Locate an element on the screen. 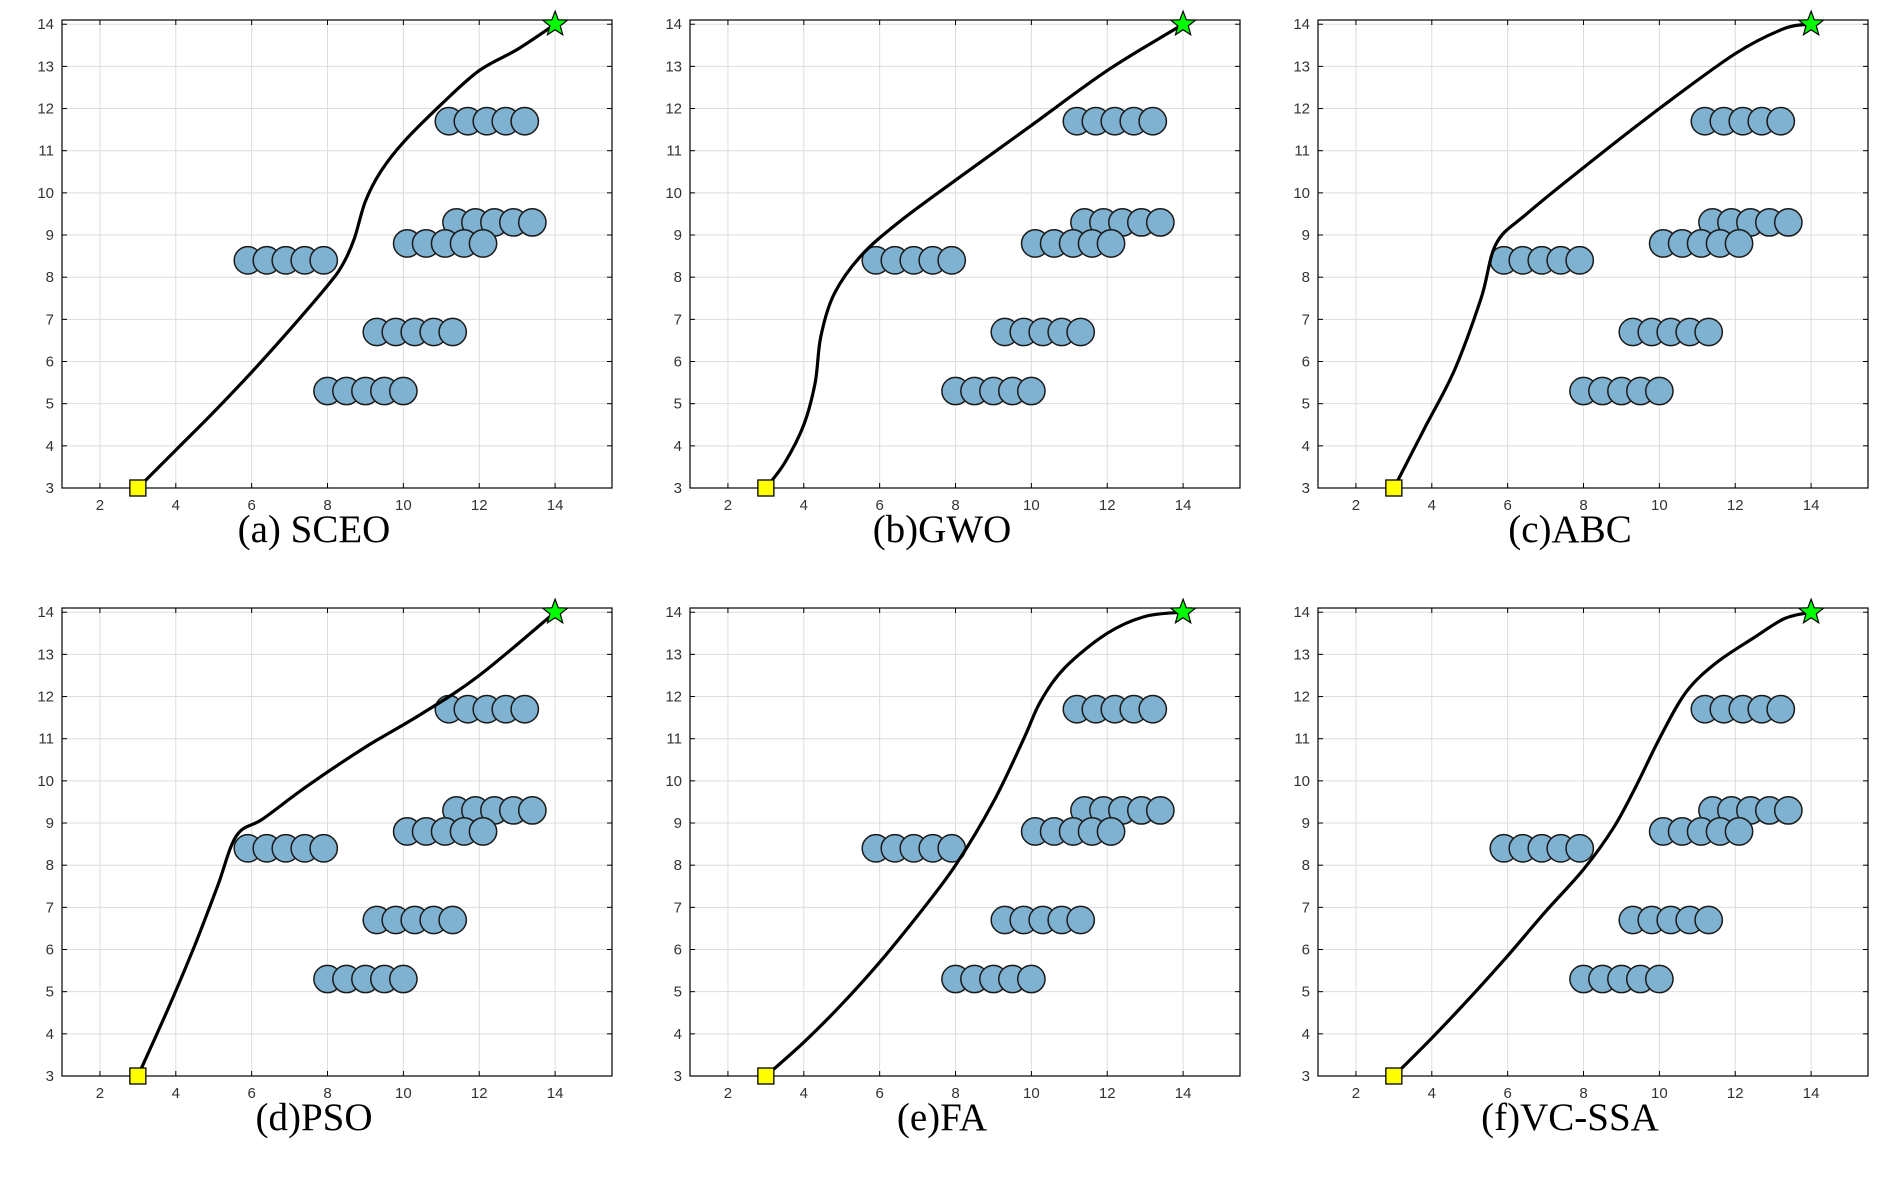 This screenshot has width=1885, height=1177. subplot-caption: (d)PSO is located at coordinates (314, 1117).